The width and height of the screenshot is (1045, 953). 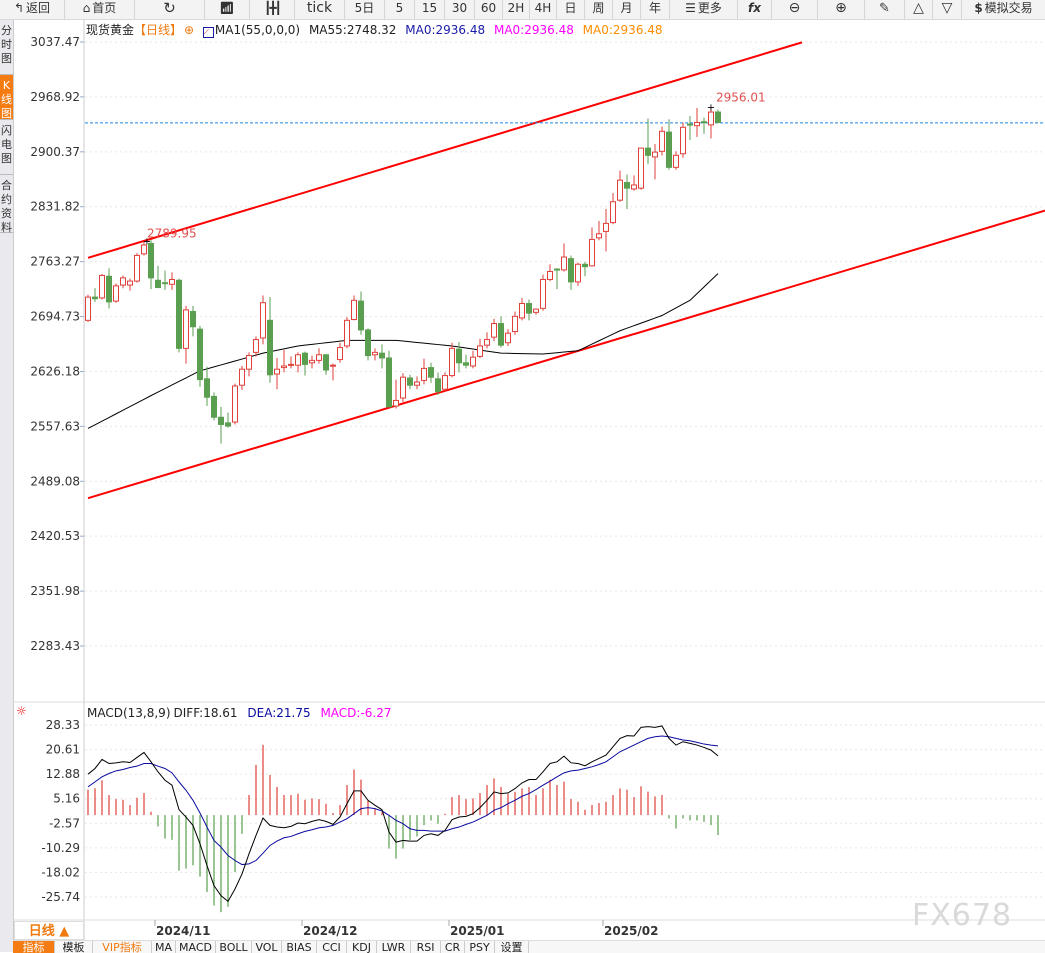 I want to click on last-high-label: 2956.01, so click(x=741, y=97).